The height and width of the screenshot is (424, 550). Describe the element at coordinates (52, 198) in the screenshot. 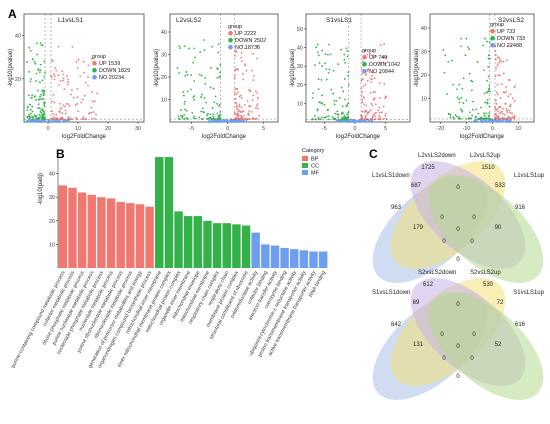

I see `y-tick-label: 30` at that location.